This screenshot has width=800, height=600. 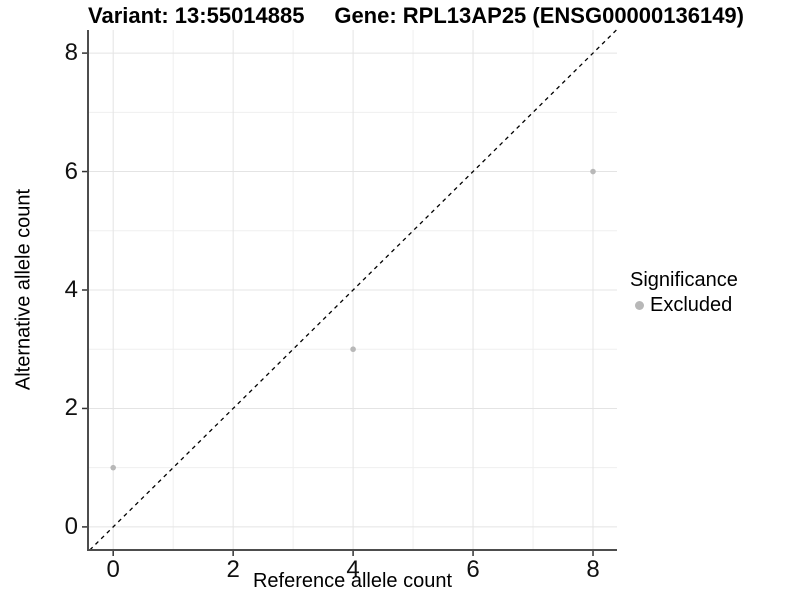 What do you see at coordinates (473, 569) in the screenshot?
I see `x-tick-label: 6` at bounding box center [473, 569].